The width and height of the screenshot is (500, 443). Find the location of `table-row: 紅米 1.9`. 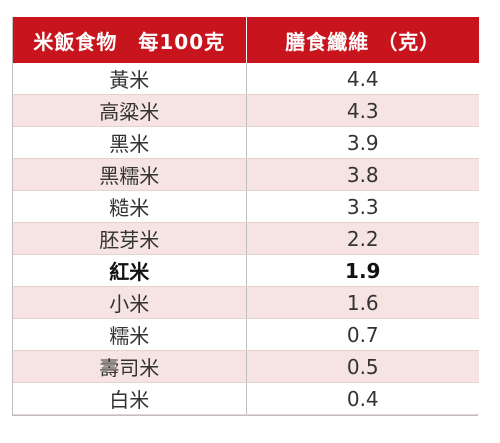

table-row: 紅米 1.9 is located at coordinates (246, 270).